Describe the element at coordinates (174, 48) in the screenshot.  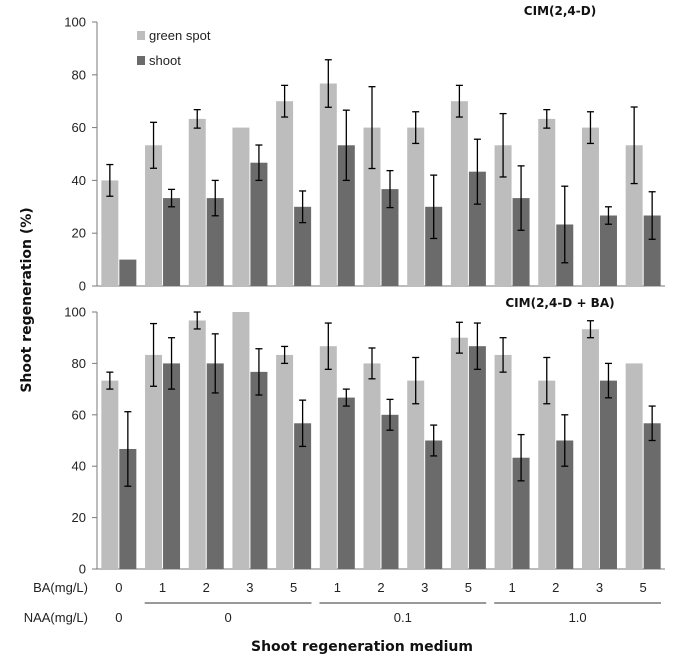
I see `legend: green spot shoot` at that location.